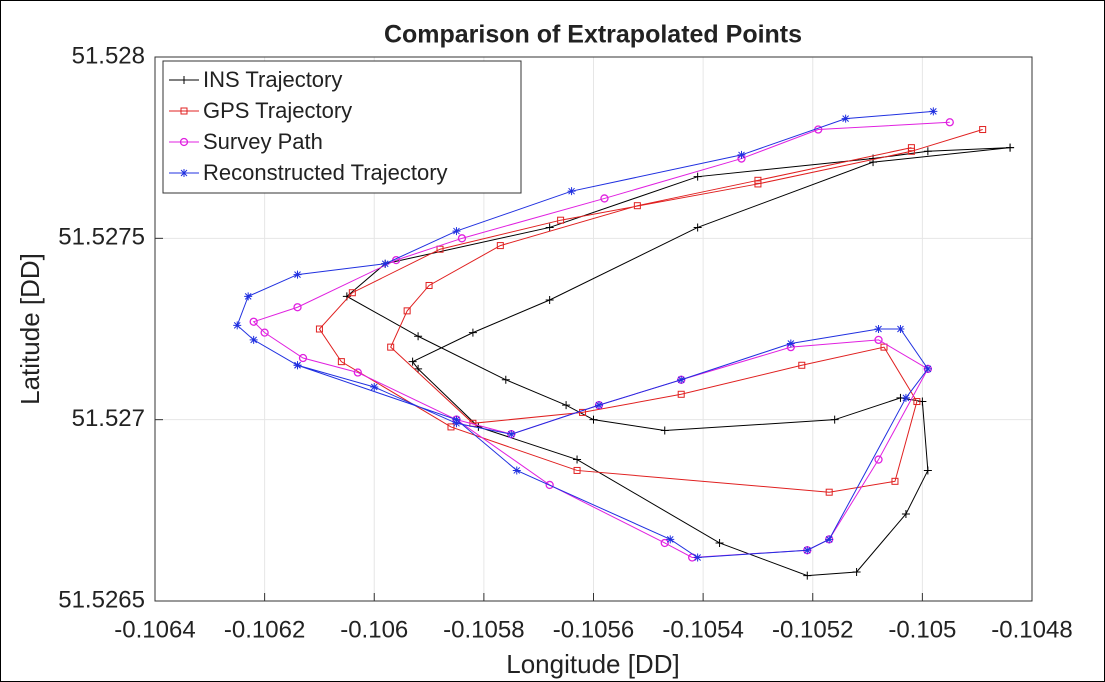 Image resolution: width=1105 pixels, height=682 pixels. What do you see at coordinates (374, 629) in the screenshot?
I see `x-tick-label: -0.106` at bounding box center [374, 629].